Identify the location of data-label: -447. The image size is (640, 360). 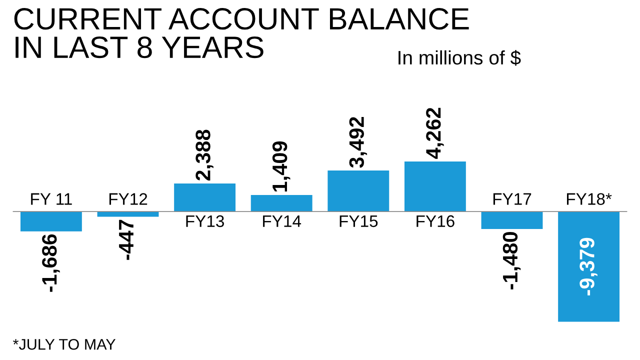
(126, 240).